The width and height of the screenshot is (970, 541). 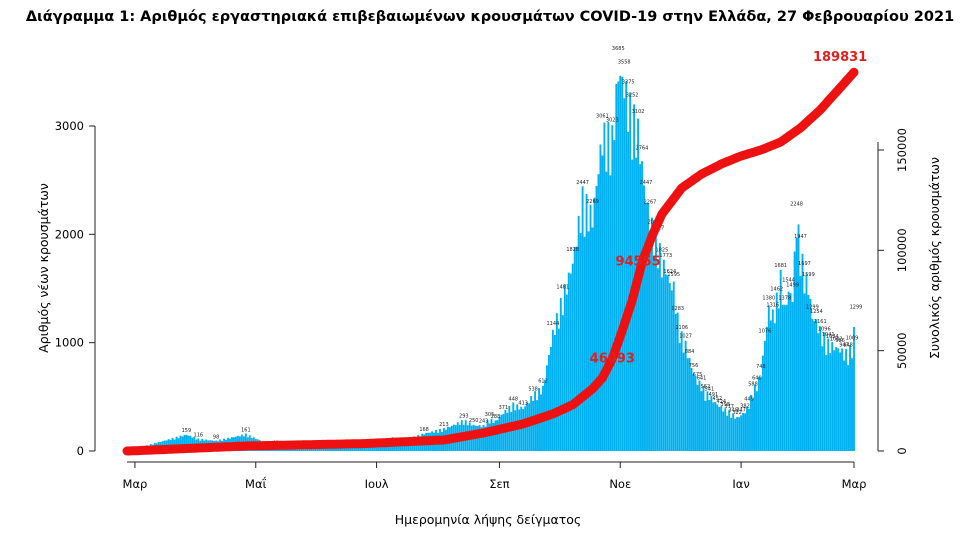 I want to click on bar-label: 1624, so click(x=669, y=272).